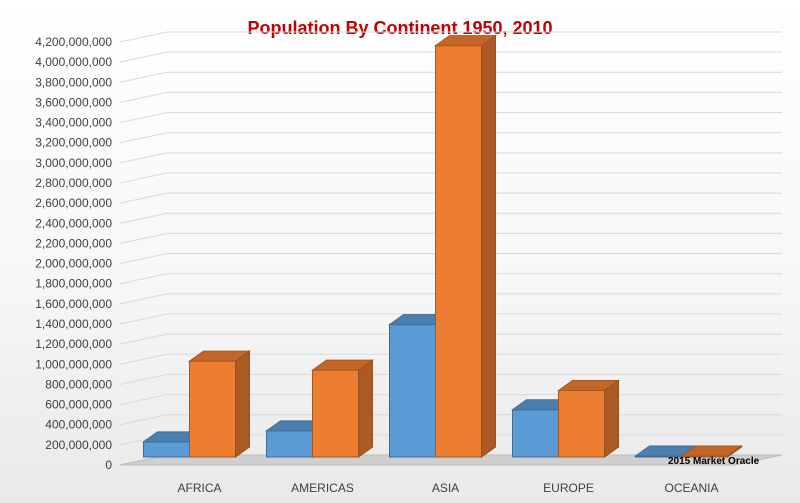 The image size is (800, 503). I want to click on y-tick-label: 1,000,000,000, so click(73, 364).